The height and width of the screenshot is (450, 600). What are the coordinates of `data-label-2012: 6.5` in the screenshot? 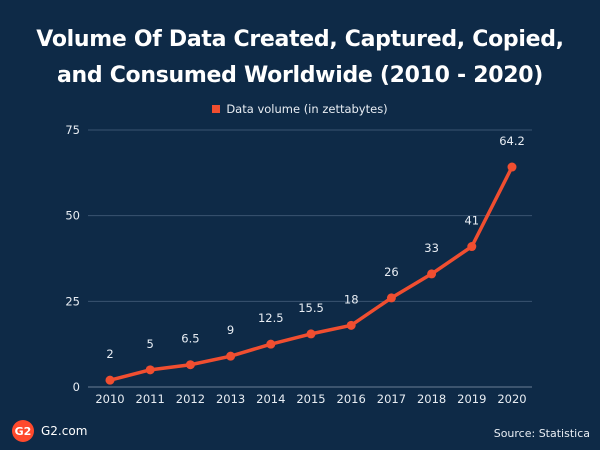 It's located at (190, 339).